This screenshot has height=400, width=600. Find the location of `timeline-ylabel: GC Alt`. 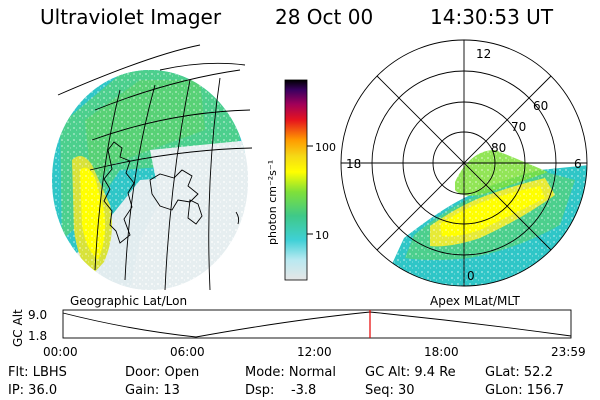

timeline-ylabel: GC Alt is located at coordinates (18, 328).